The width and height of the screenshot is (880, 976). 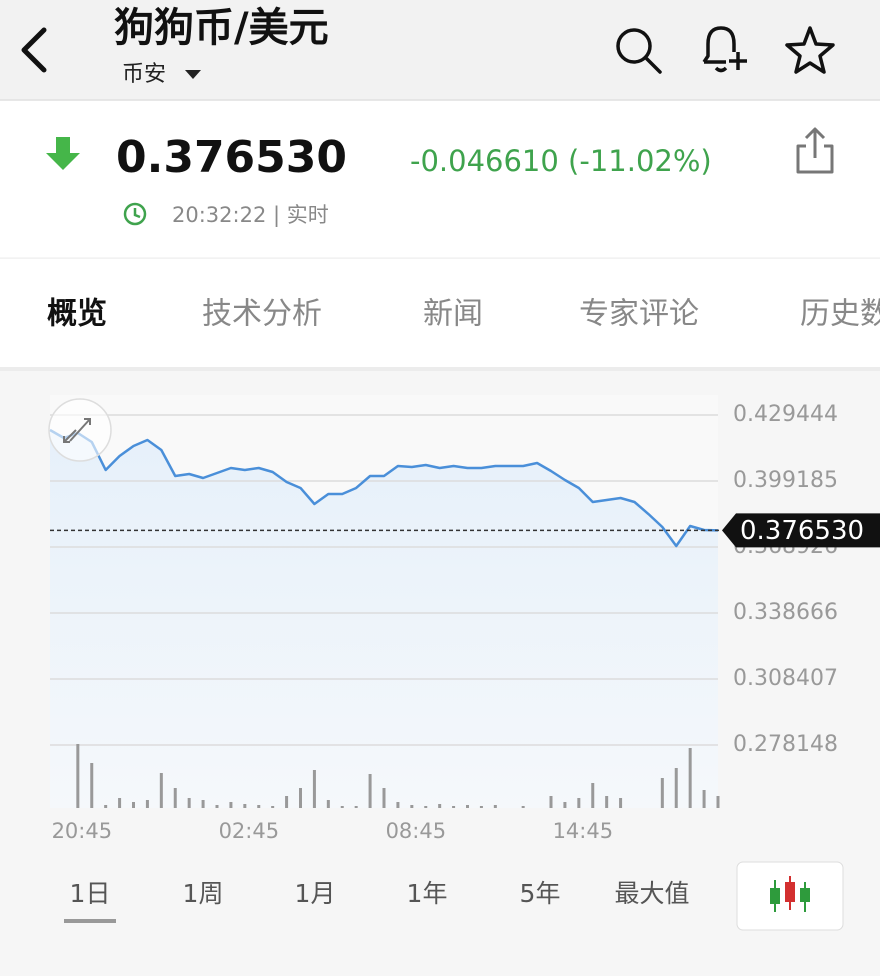 What do you see at coordinates (840, 314) in the screenshot?
I see `tab: 历史数据` at bounding box center [840, 314].